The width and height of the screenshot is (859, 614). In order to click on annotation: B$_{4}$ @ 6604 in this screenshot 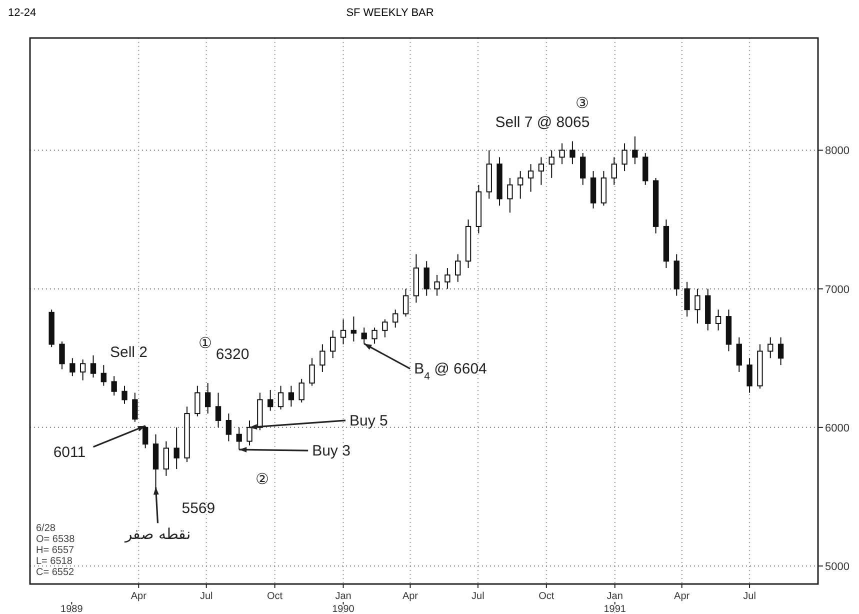, I will do `click(450, 371)`.